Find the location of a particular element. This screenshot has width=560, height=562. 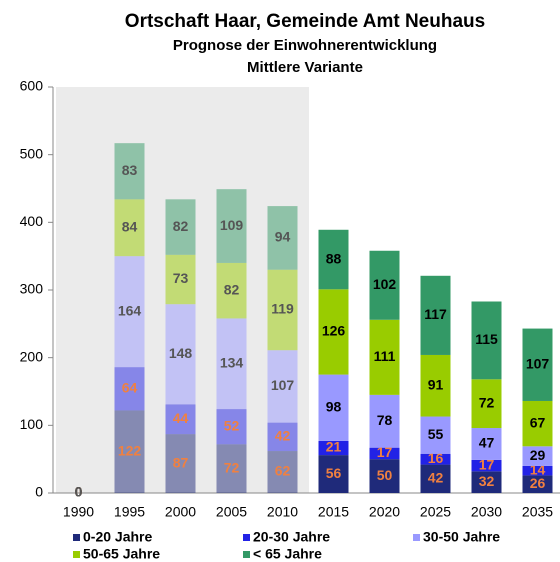

value-label: 98 is located at coordinates (334, 406).